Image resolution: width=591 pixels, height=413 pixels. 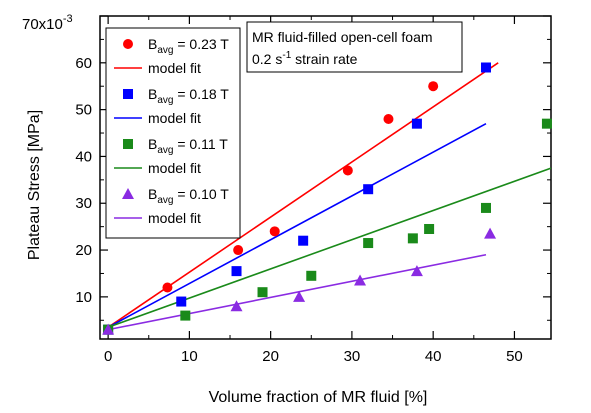 I want to click on y-tick-label: 20, so click(x=83, y=250).